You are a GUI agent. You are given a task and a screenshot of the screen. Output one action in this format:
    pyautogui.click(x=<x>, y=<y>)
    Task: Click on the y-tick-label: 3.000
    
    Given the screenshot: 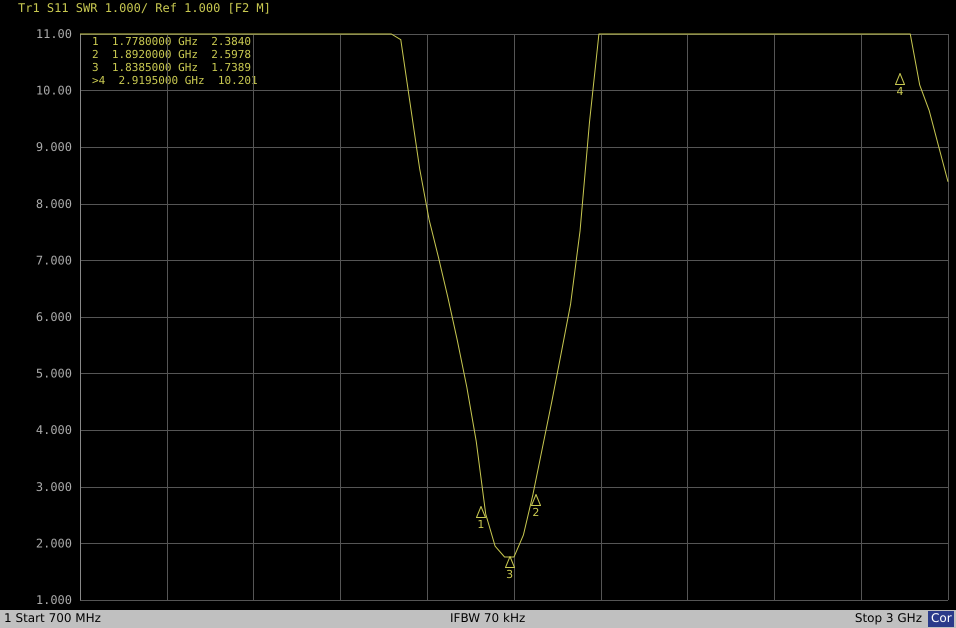 What is the action you would take?
    pyautogui.click(x=54, y=487)
    